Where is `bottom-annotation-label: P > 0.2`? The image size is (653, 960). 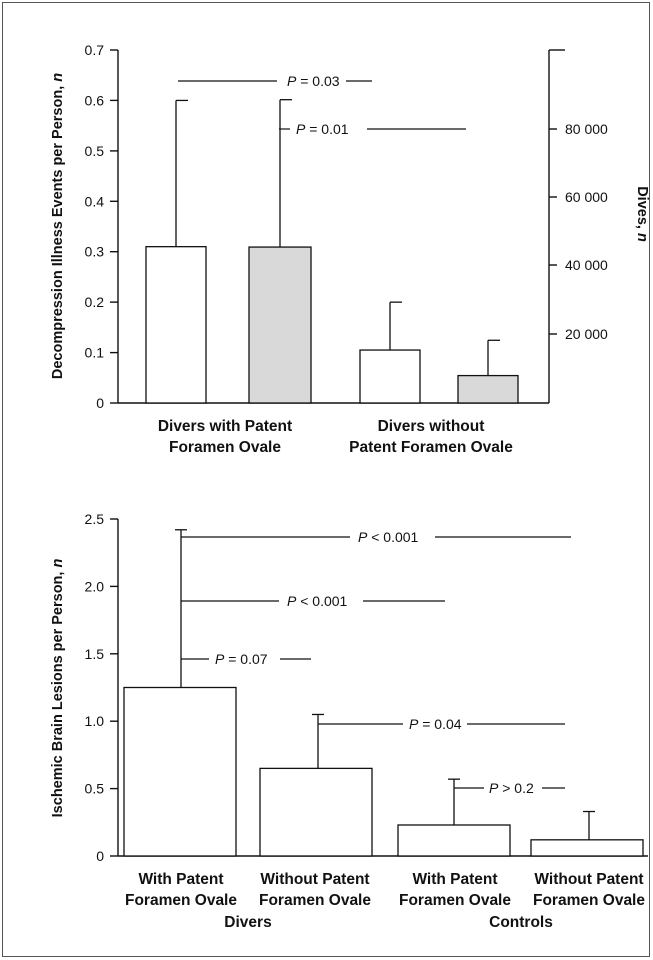 bottom-annotation-label: P > 0.2 is located at coordinates (511, 788).